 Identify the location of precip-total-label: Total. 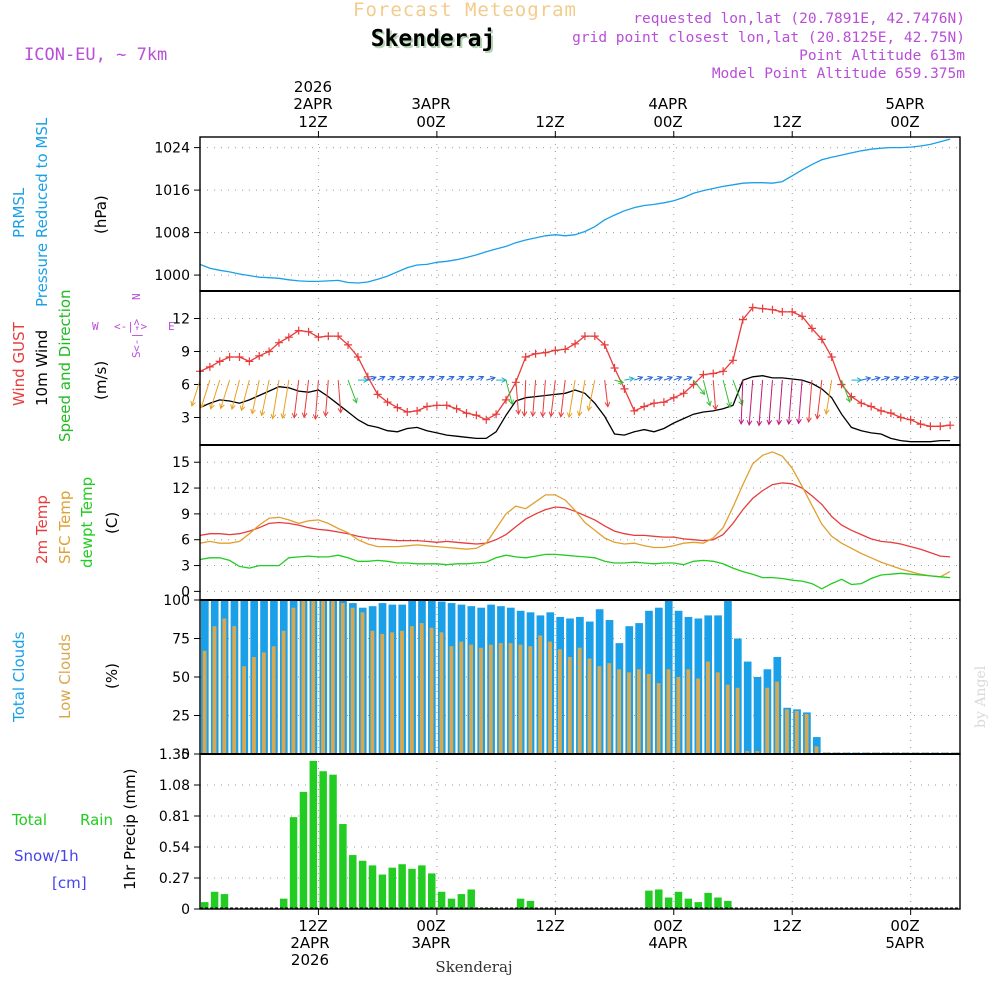
(29, 820).